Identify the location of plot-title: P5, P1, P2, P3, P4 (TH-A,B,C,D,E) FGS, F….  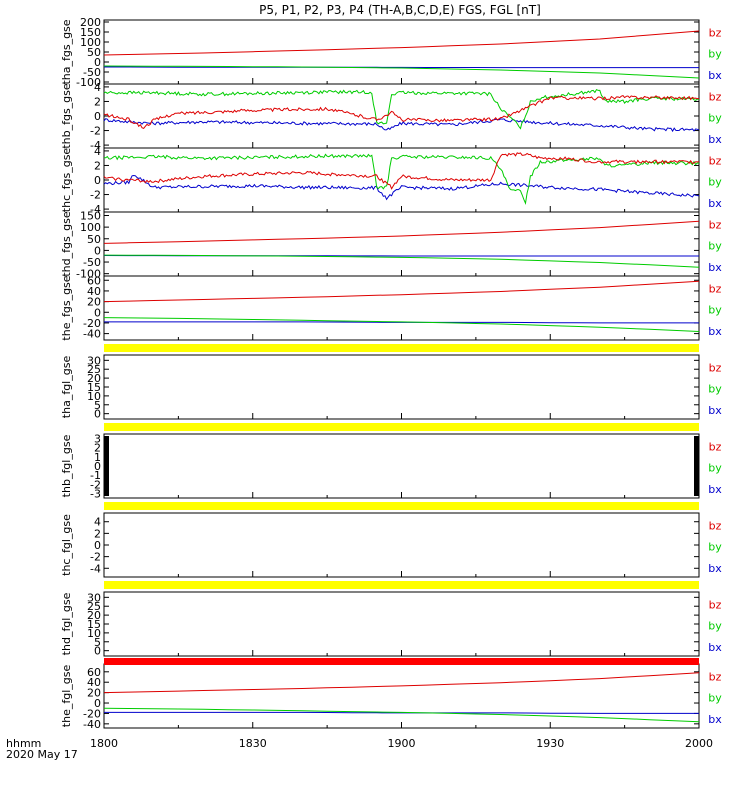
(400, 10).